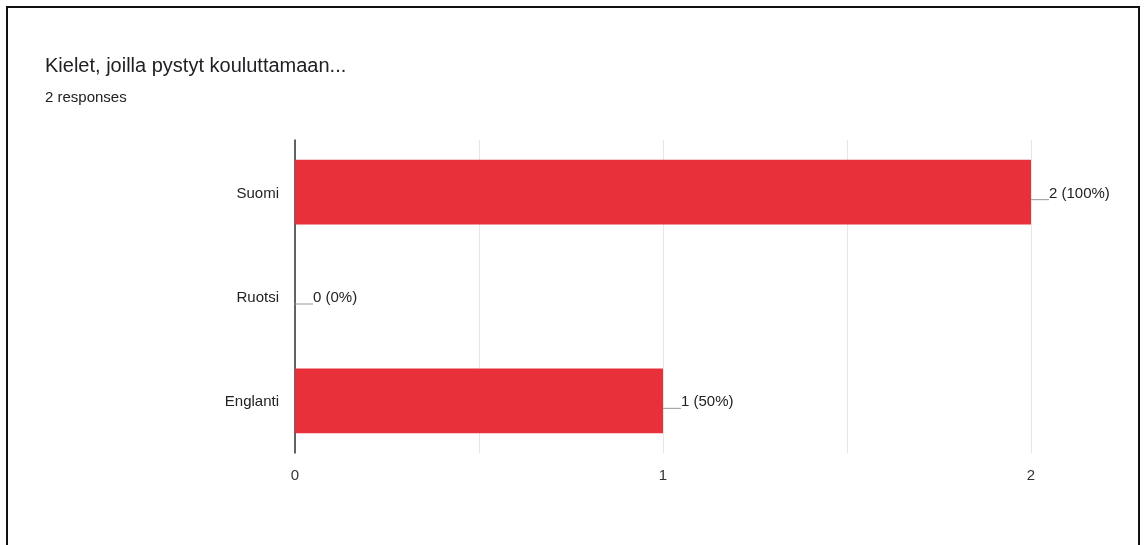 The width and height of the screenshot is (1148, 545). What do you see at coordinates (251, 401) in the screenshot?
I see `y-tick-label: Englanti` at bounding box center [251, 401].